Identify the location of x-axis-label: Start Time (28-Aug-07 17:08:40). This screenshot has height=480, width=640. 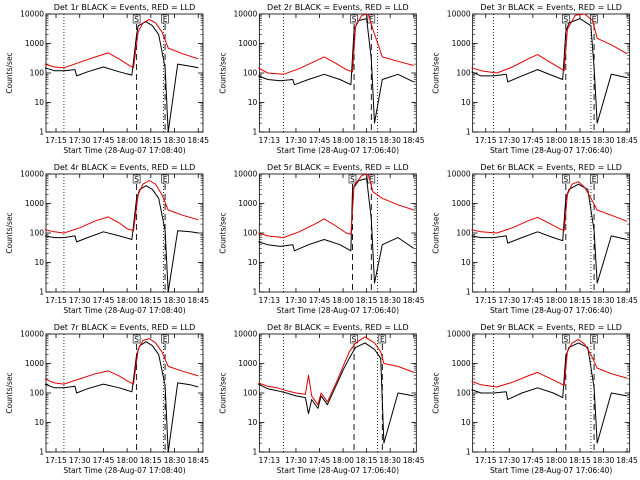
(124, 310).